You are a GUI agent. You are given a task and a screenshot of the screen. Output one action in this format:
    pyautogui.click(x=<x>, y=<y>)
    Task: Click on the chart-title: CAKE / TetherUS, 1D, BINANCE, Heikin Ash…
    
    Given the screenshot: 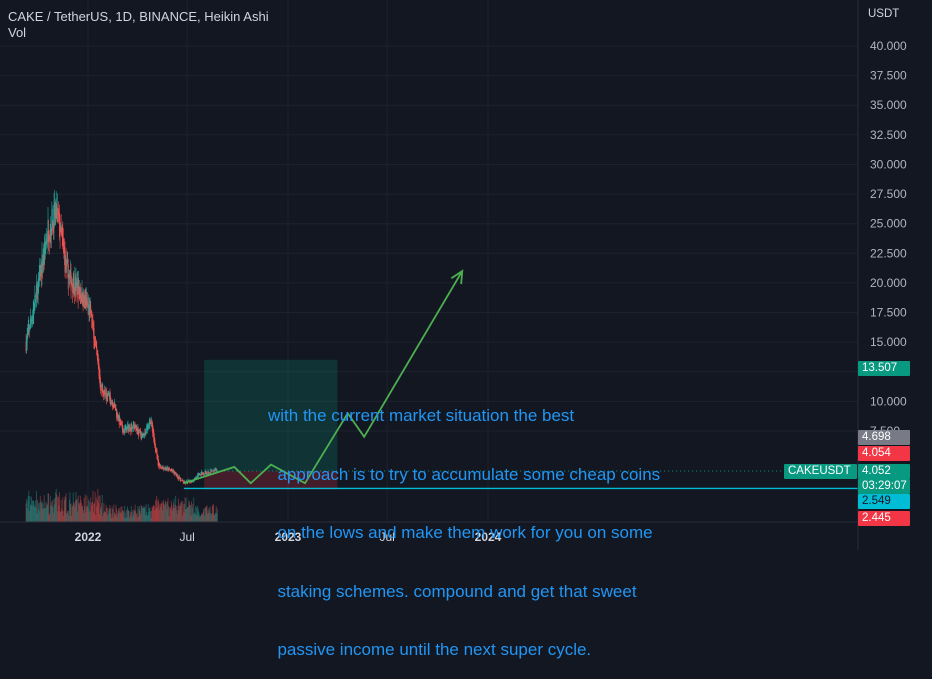 What is the action you would take?
    pyautogui.click(x=138, y=16)
    